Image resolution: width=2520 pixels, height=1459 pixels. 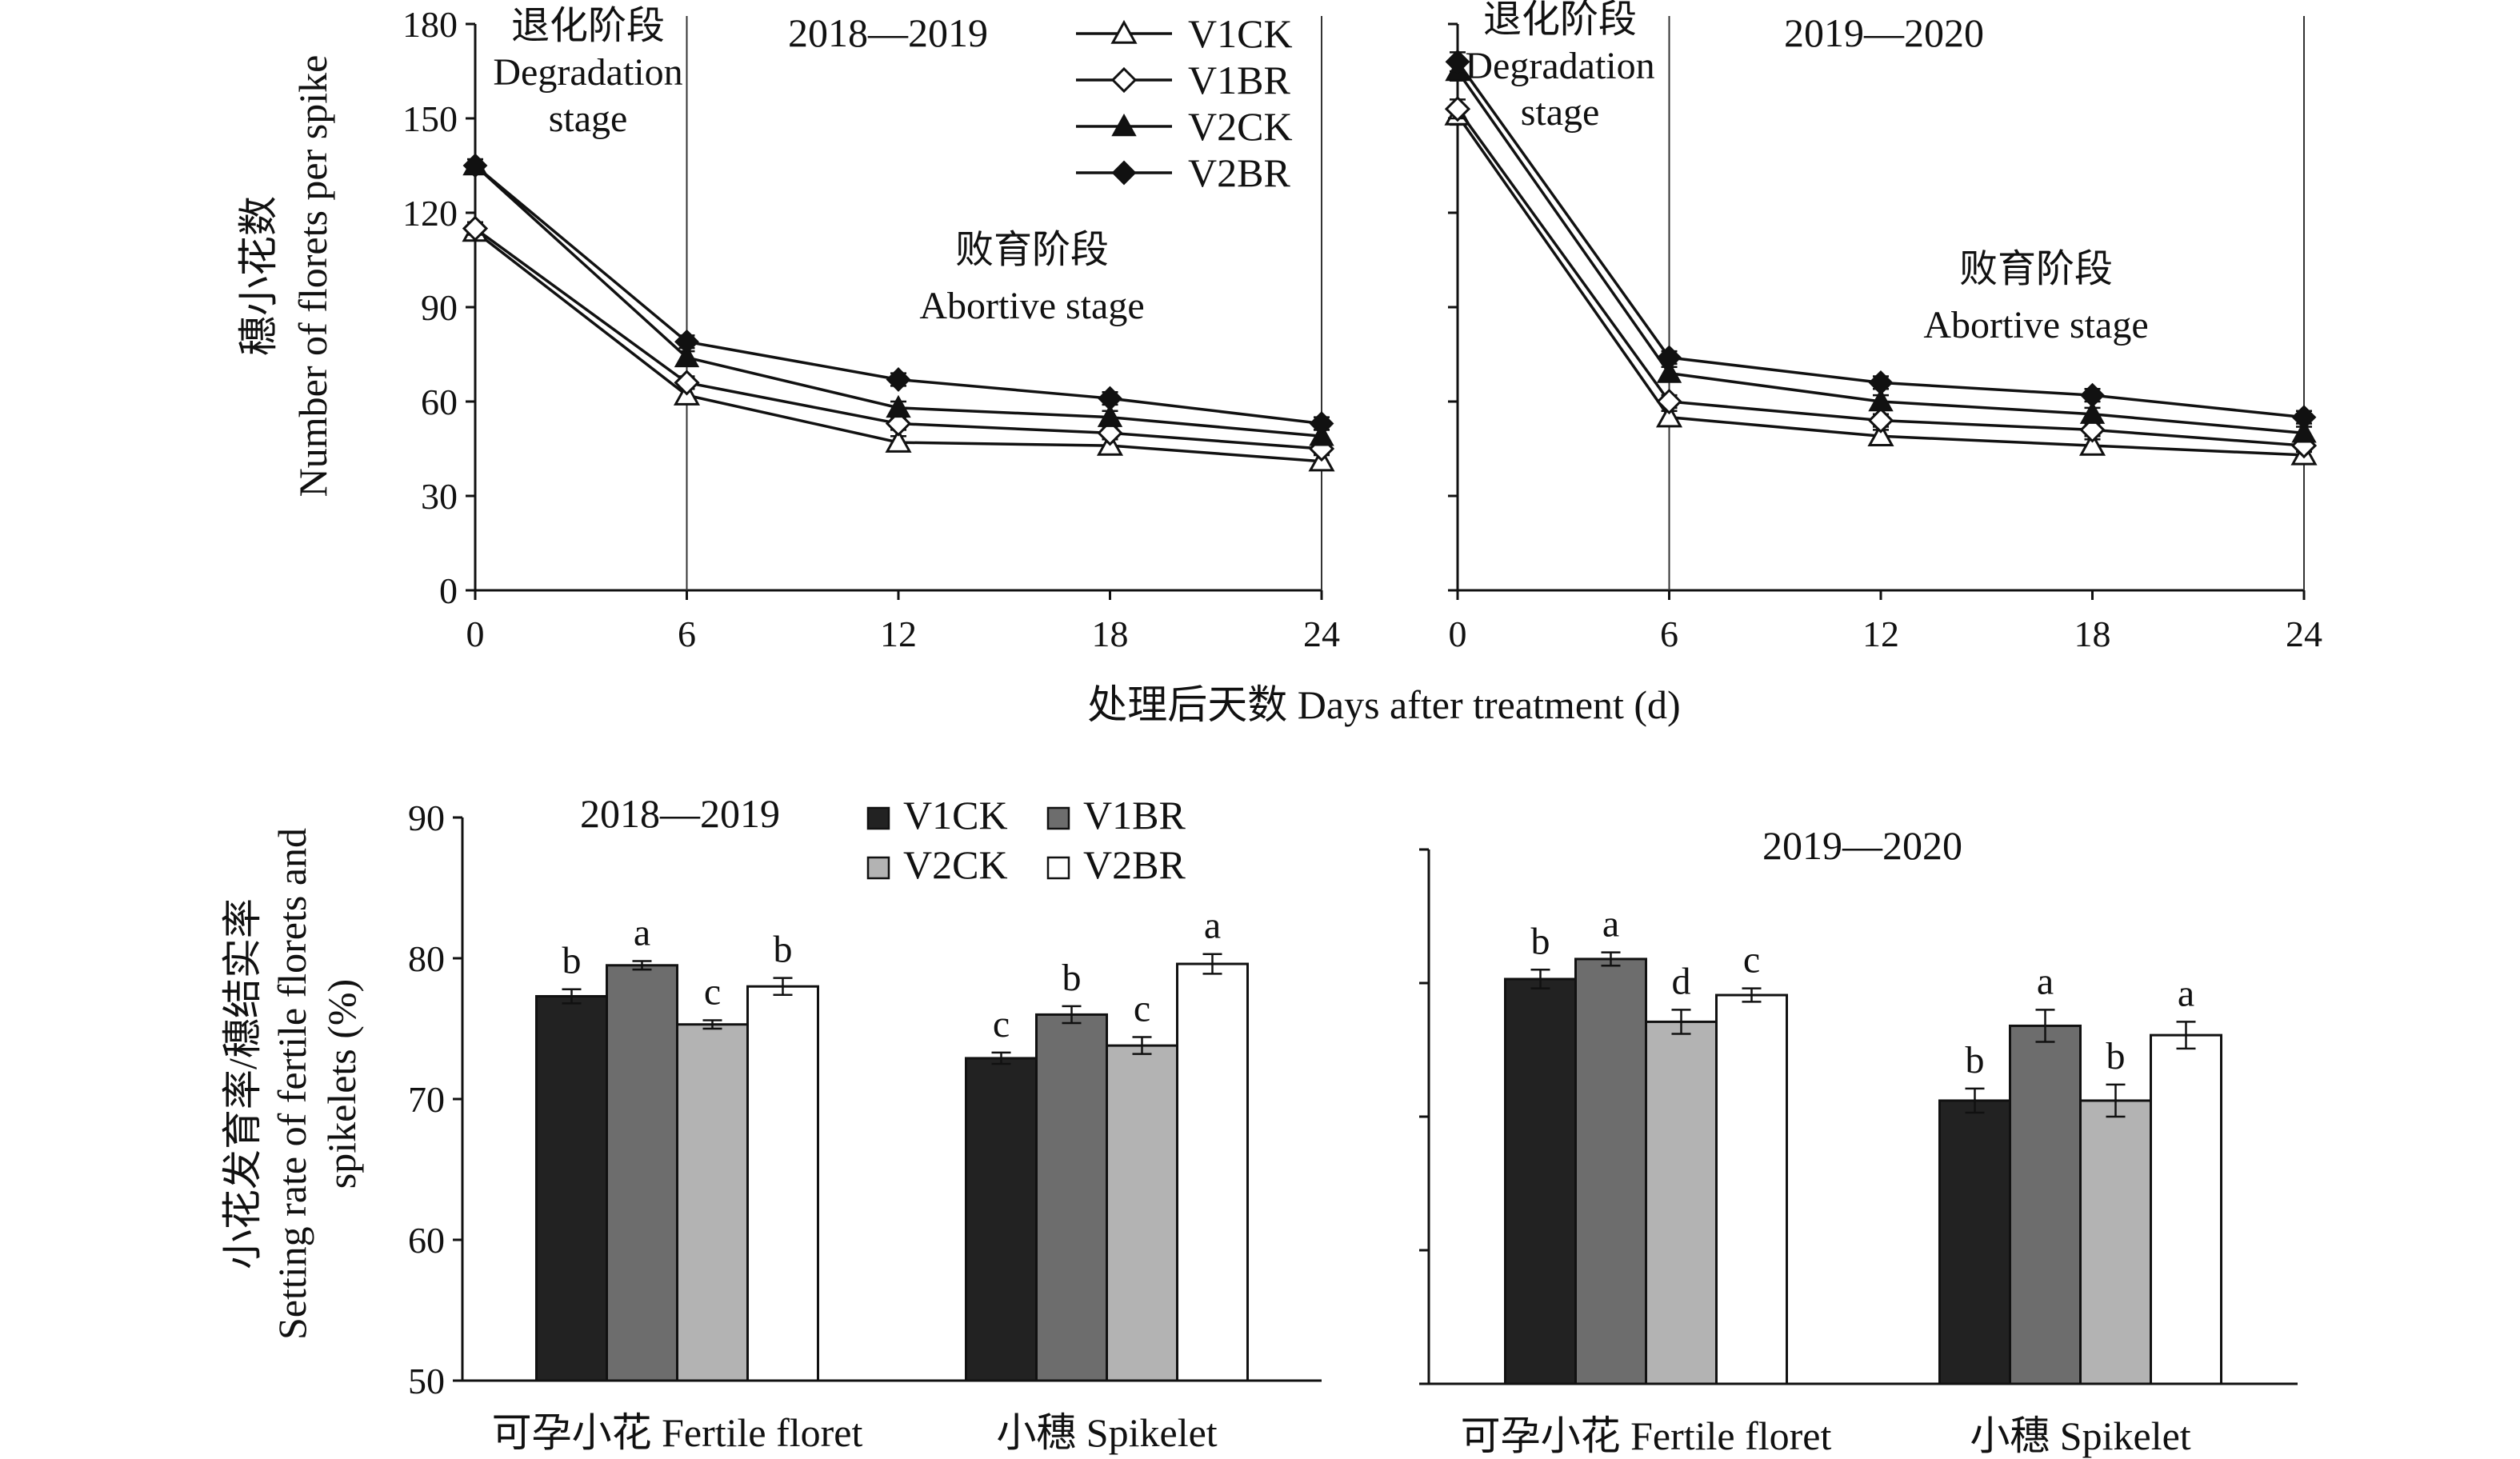 What do you see at coordinates (1134, 815) in the screenshot?
I see `legend-label: V1BR` at bounding box center [1134, 815].